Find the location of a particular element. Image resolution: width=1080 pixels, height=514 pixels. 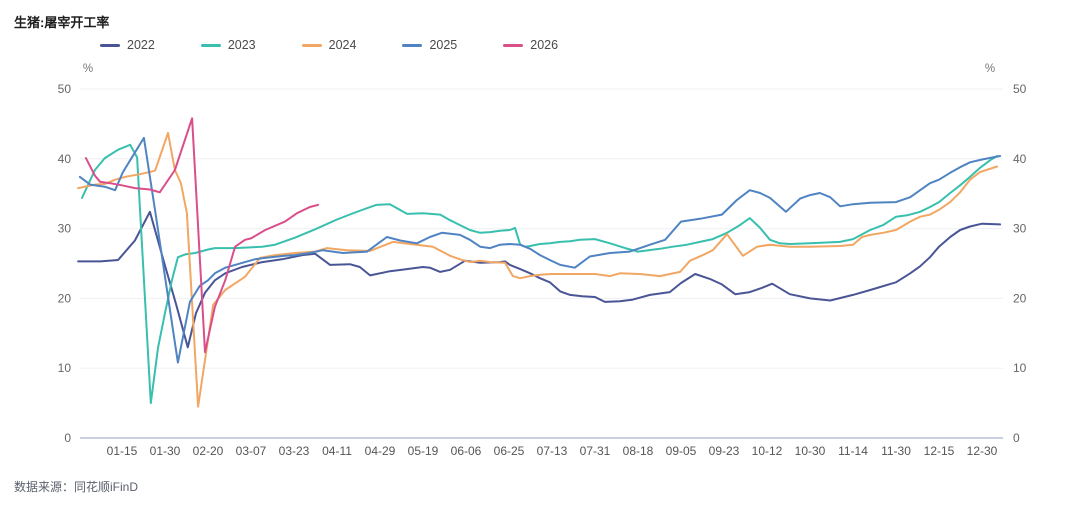

x-tick-label-07-31: 07-31 is located at coordinates (595, 451).